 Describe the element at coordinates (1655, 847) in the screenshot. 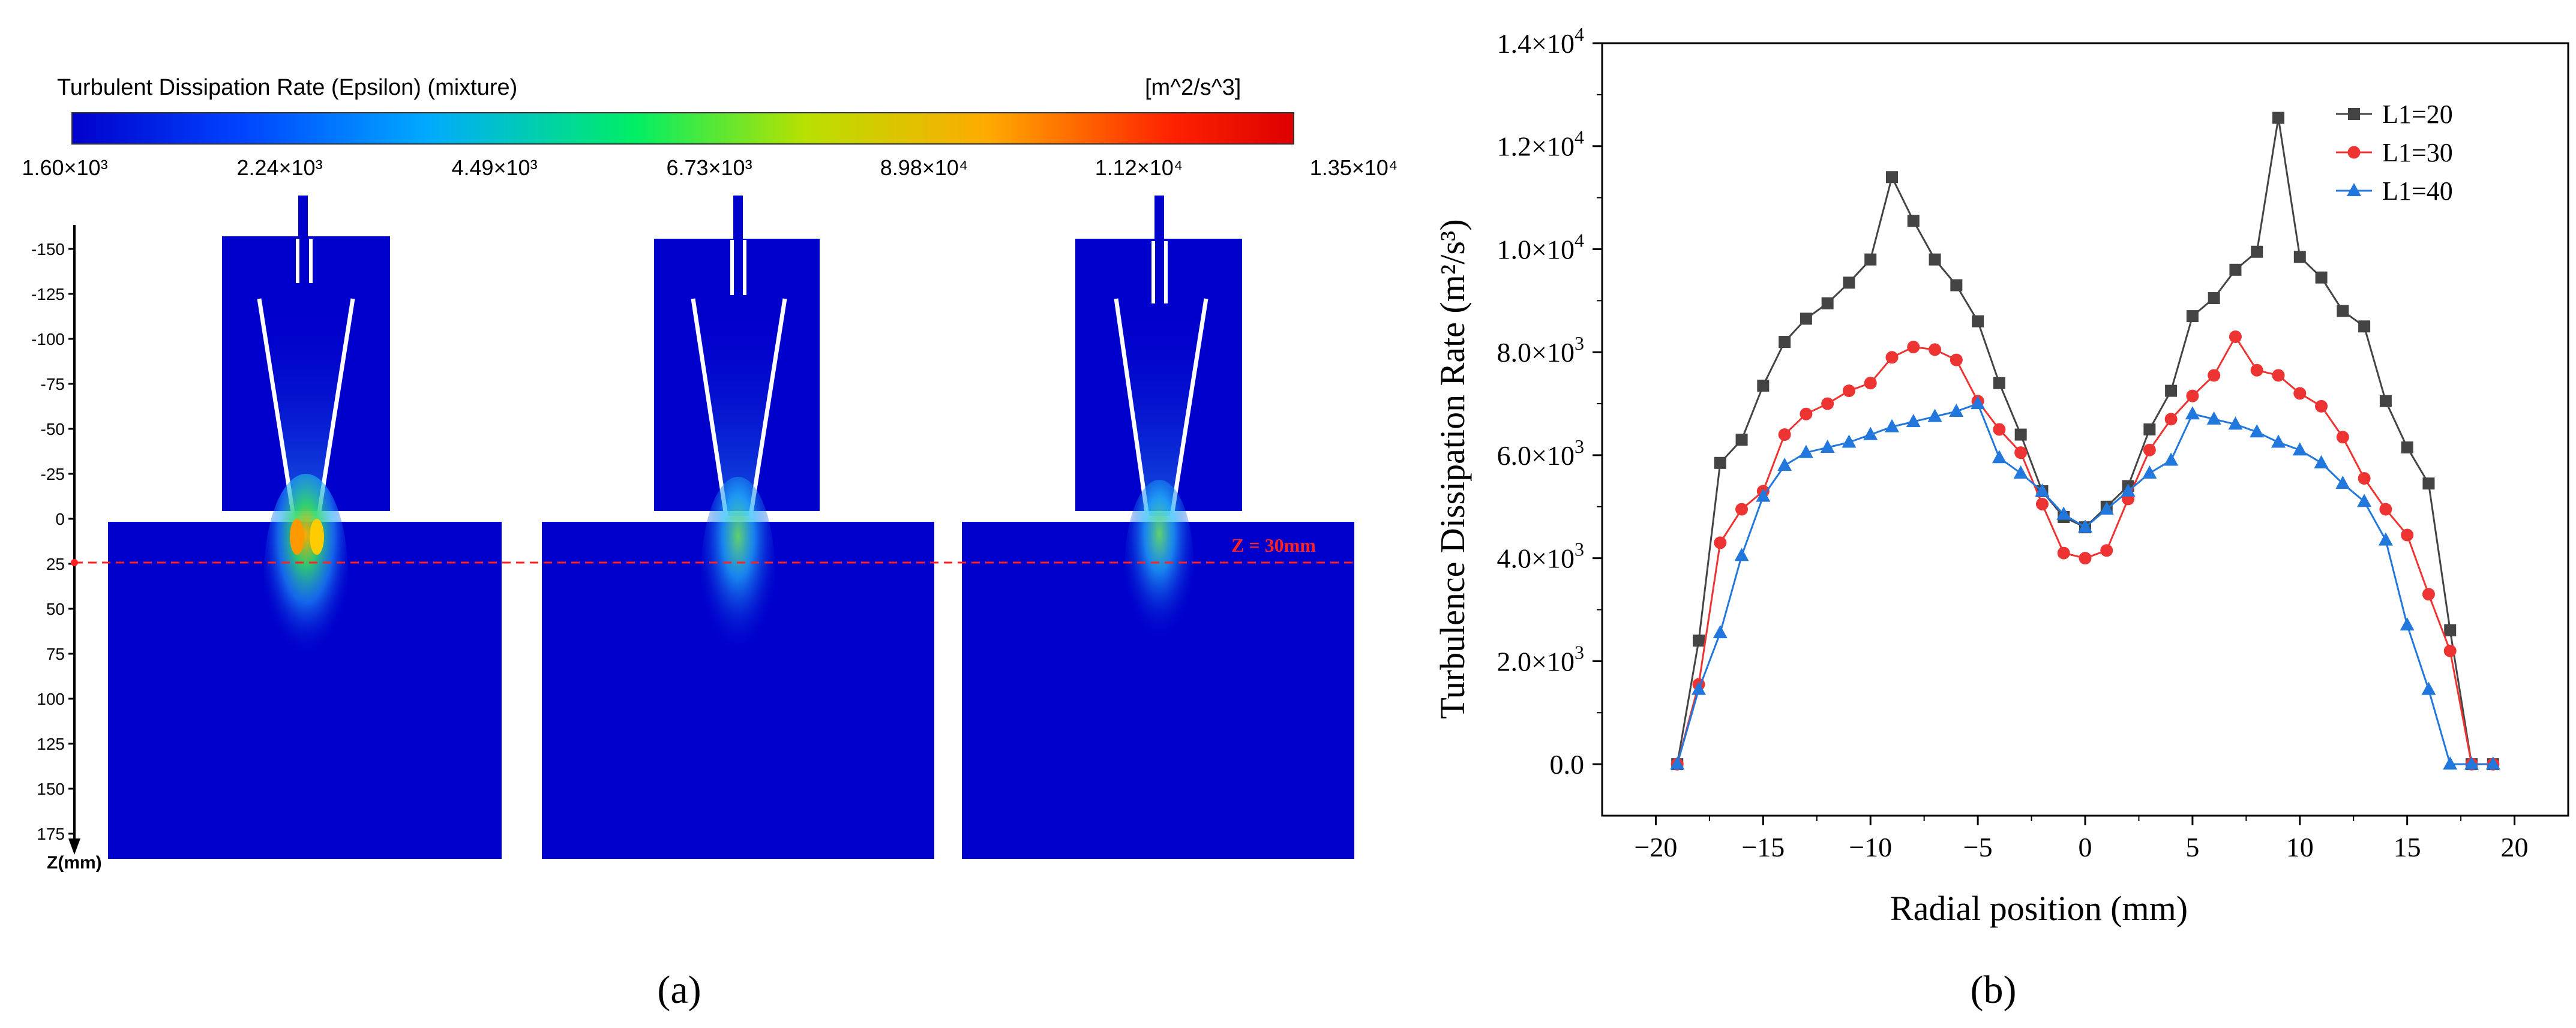

I see `x-tick-label: −20` at that location.